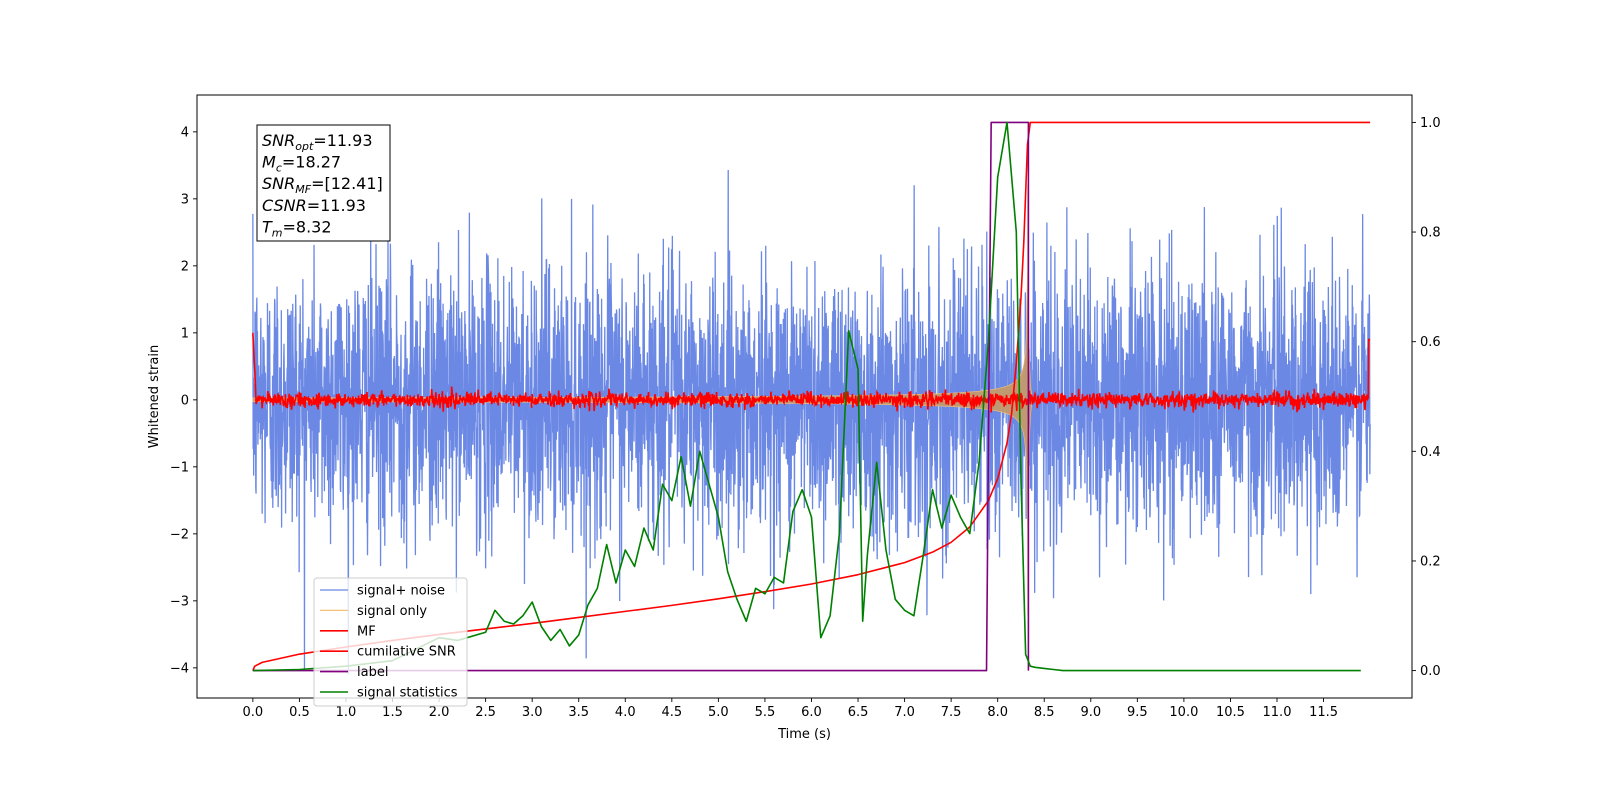  I want to click on x-tick-label: 1.0, so click(346, 712).